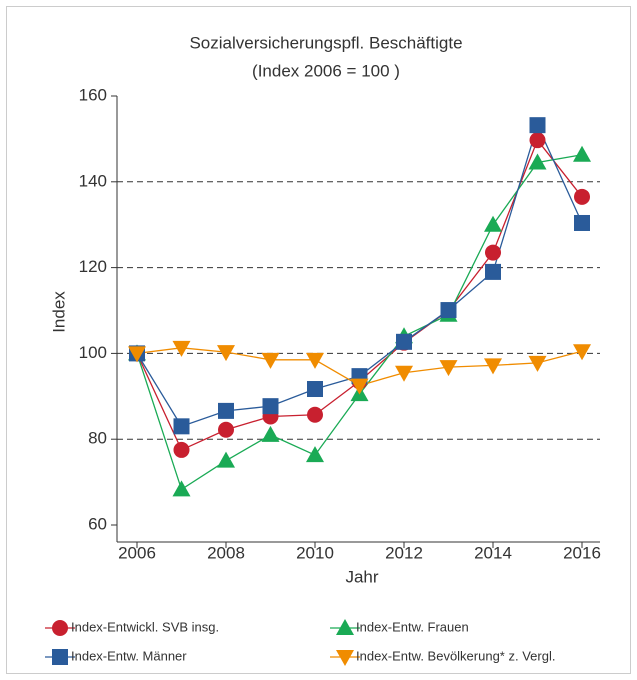 The width and height of the screenshot is (637, 680). I want to click on y-axis-label: Index, so click(58, 312).